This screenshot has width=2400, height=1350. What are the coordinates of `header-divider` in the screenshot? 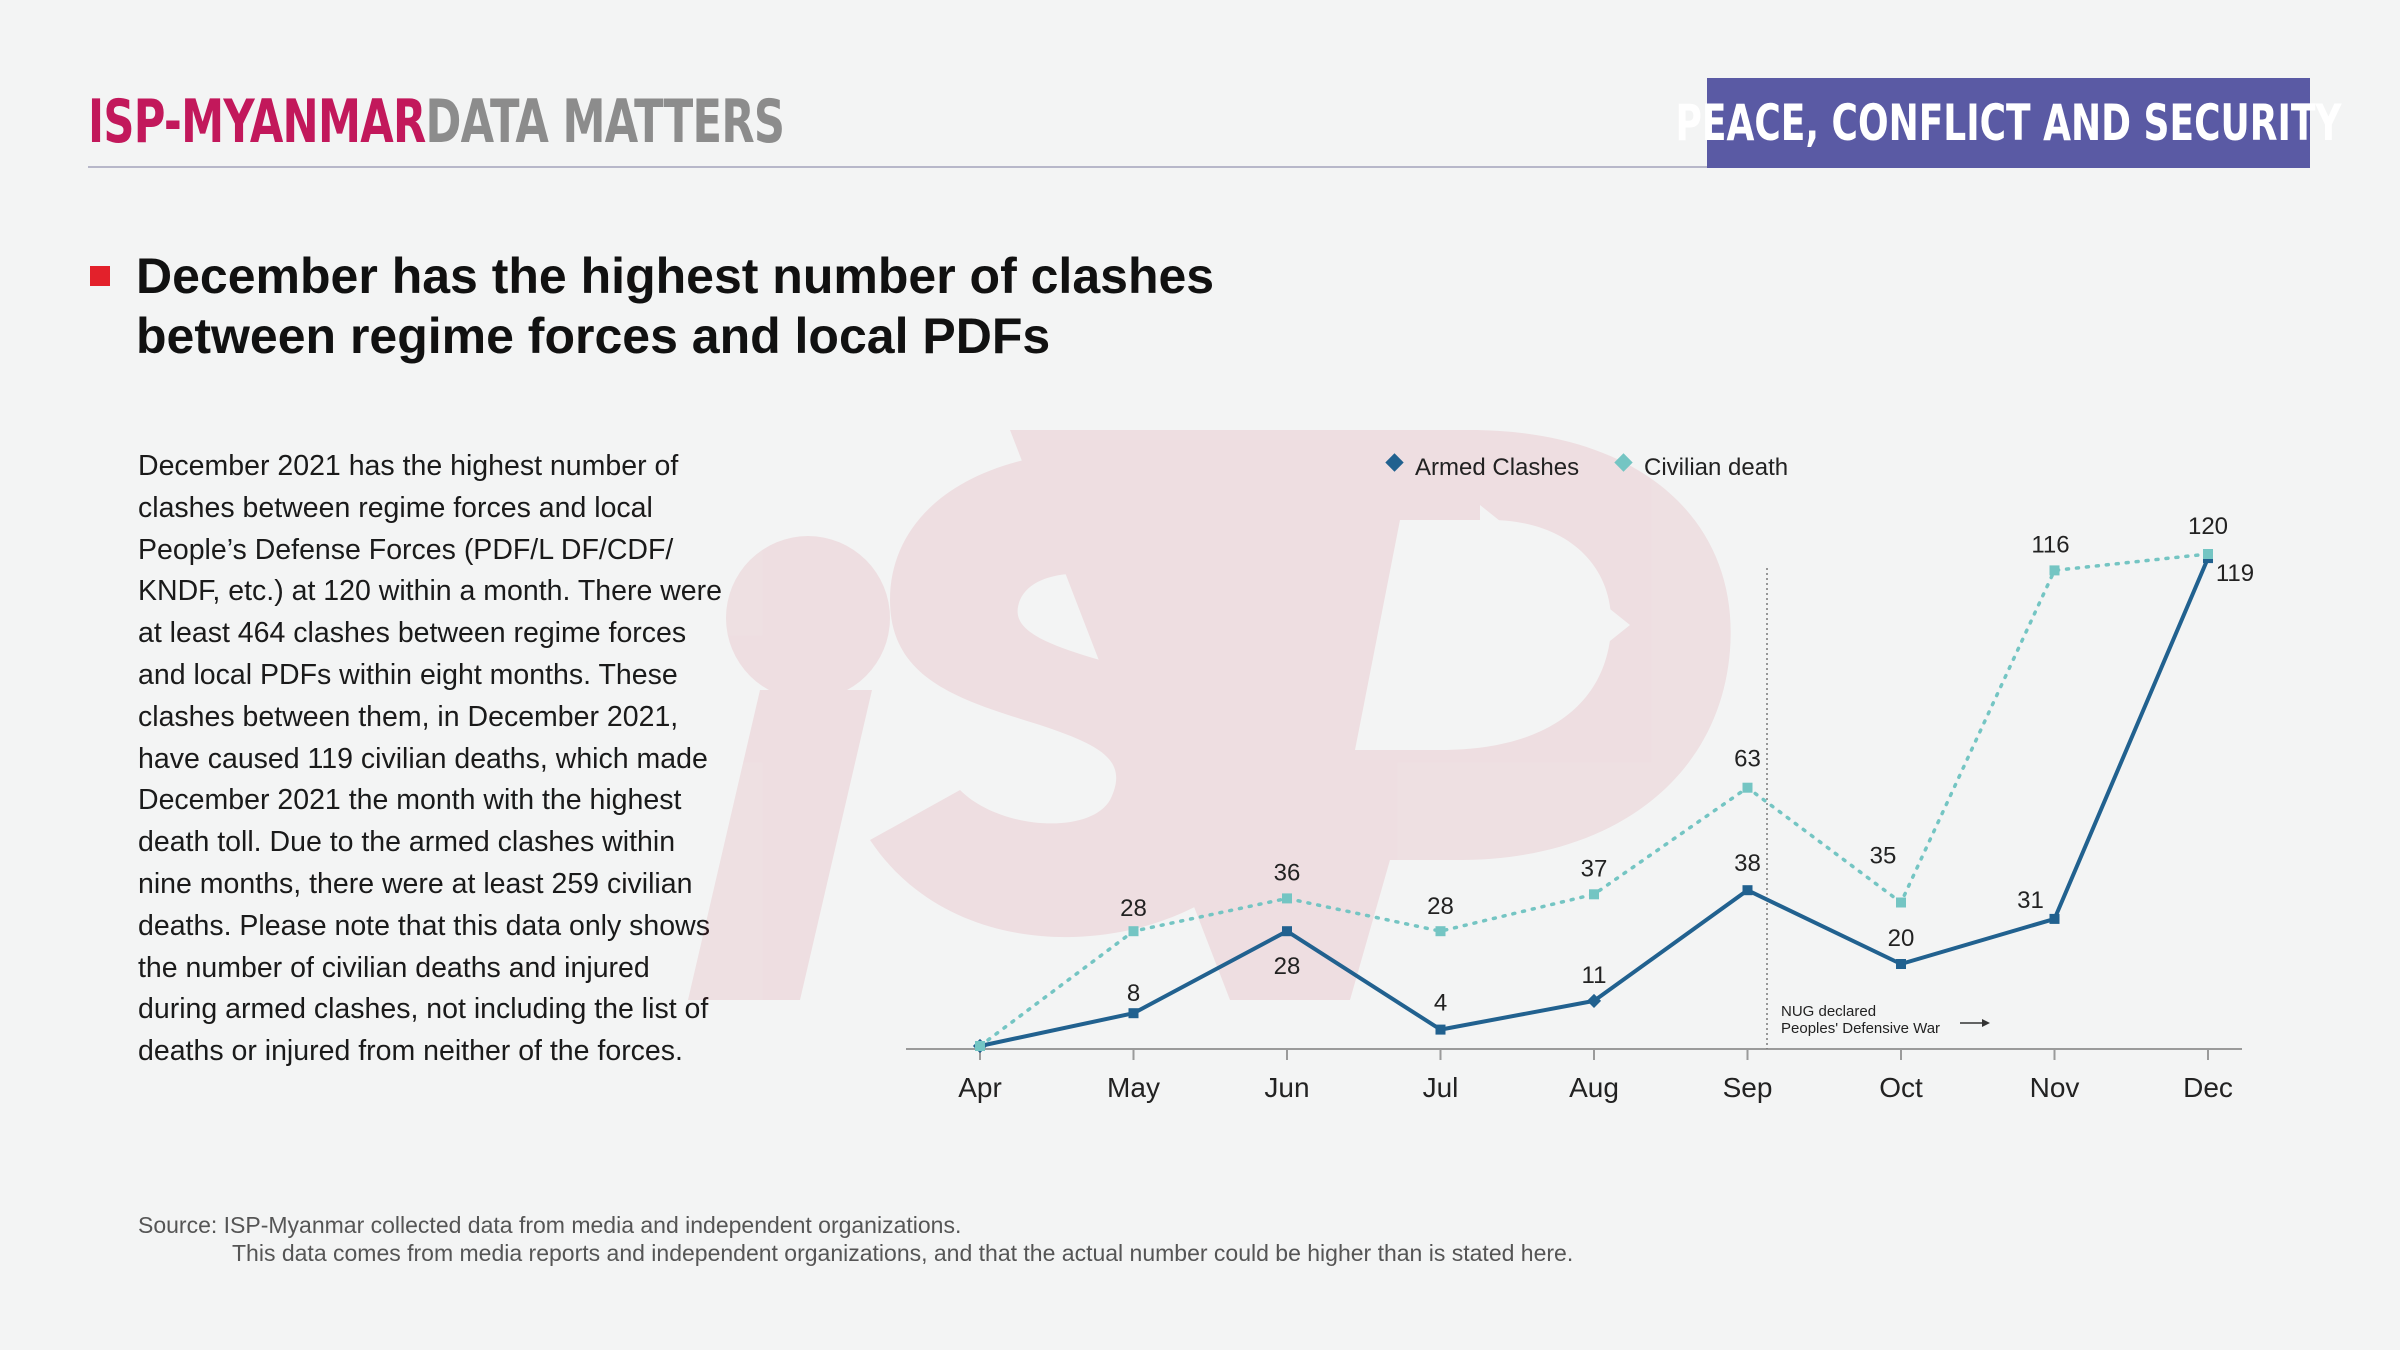 It's located at (898, 167).